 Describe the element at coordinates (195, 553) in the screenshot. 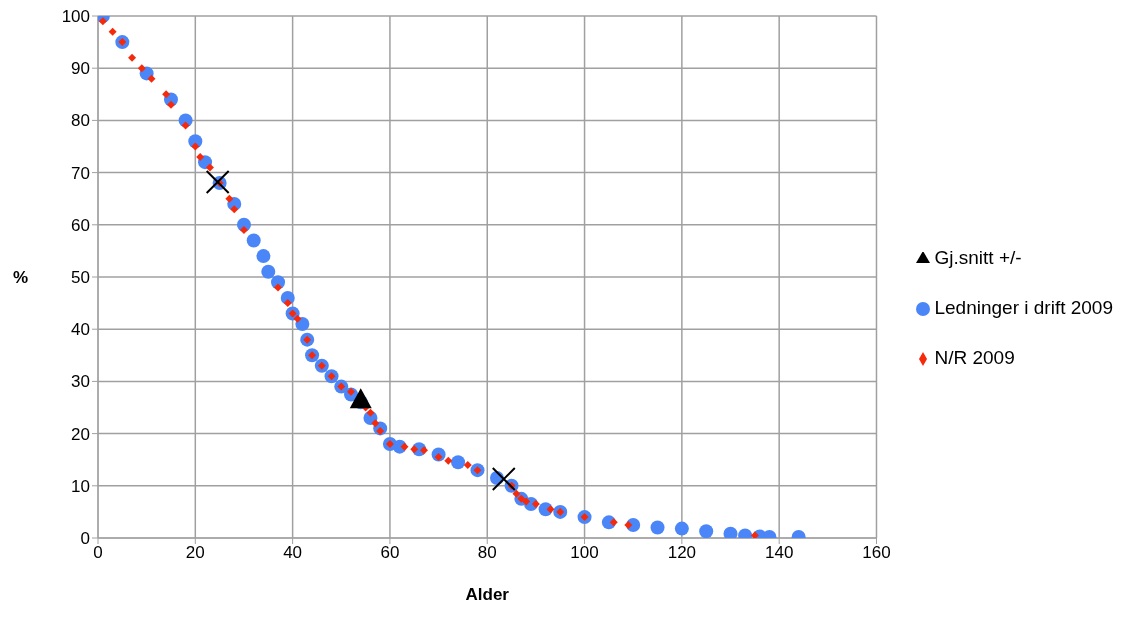

I see `x-tick-label: 20` at that location.